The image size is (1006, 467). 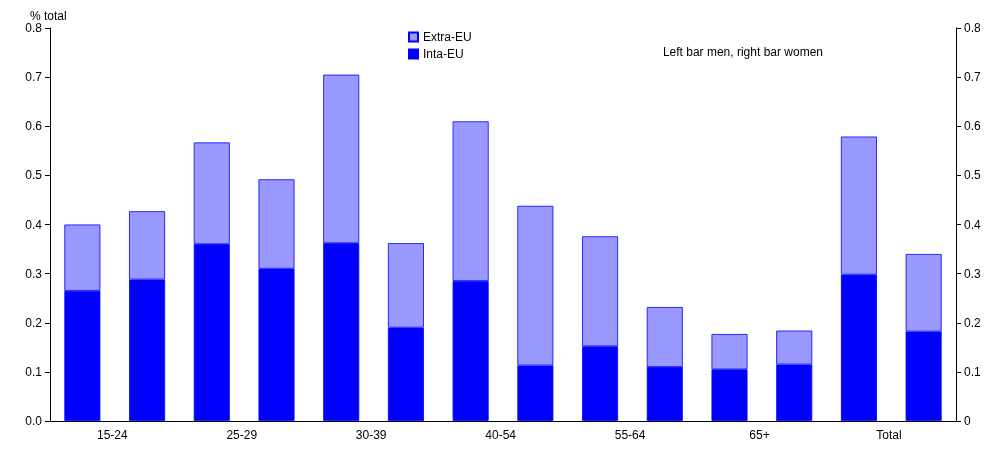 What do you see at coordinates (34, 421) in the screenshot?
I see `y-tick-label: 0.0` at bounding box center [34, 421].